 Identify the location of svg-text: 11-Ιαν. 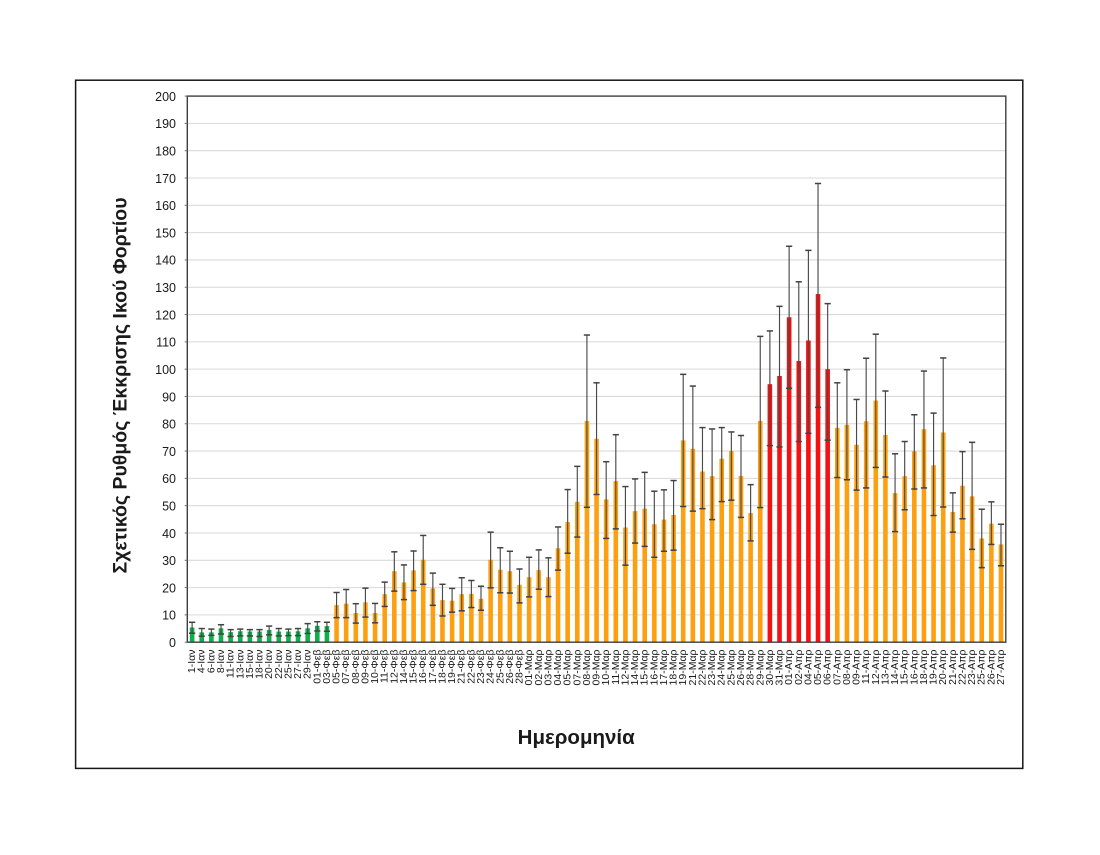
(231, 664).